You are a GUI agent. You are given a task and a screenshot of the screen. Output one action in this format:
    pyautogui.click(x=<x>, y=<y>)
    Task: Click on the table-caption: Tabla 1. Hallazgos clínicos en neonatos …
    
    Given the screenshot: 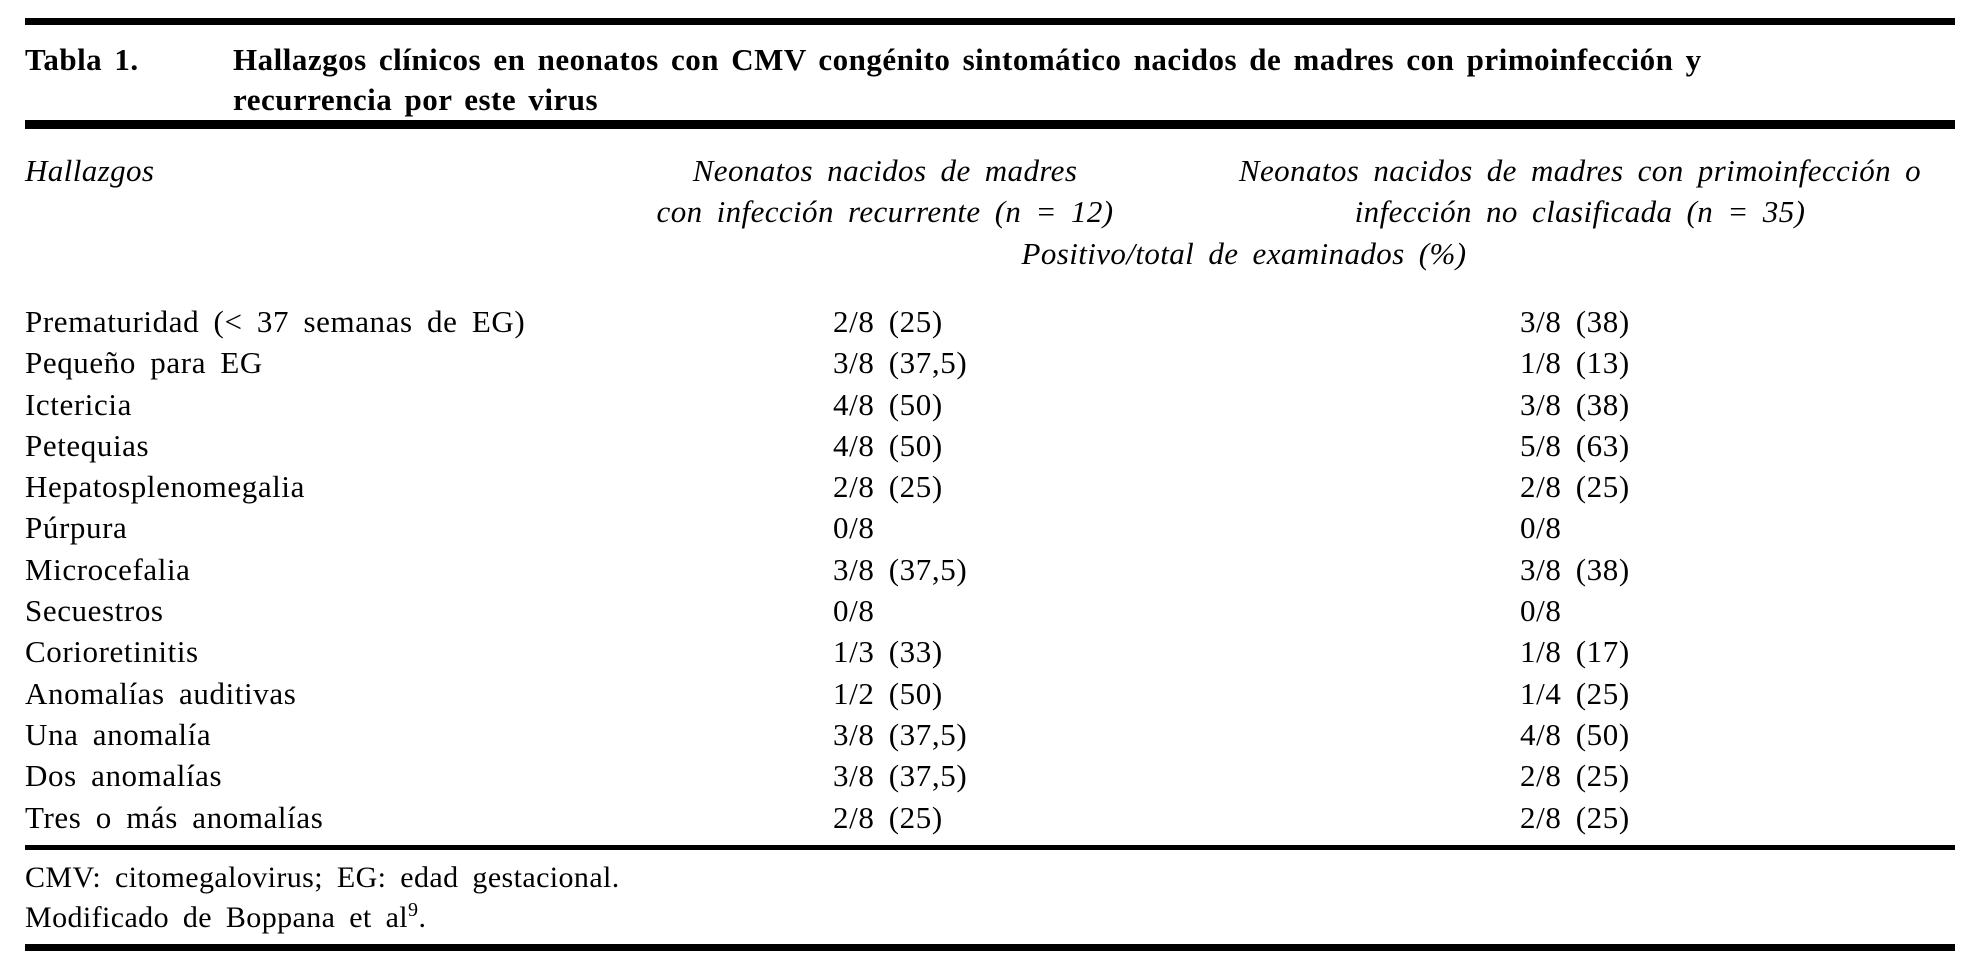 What is the action you would take?
    pyautogui.click(x=987, y=80)
    